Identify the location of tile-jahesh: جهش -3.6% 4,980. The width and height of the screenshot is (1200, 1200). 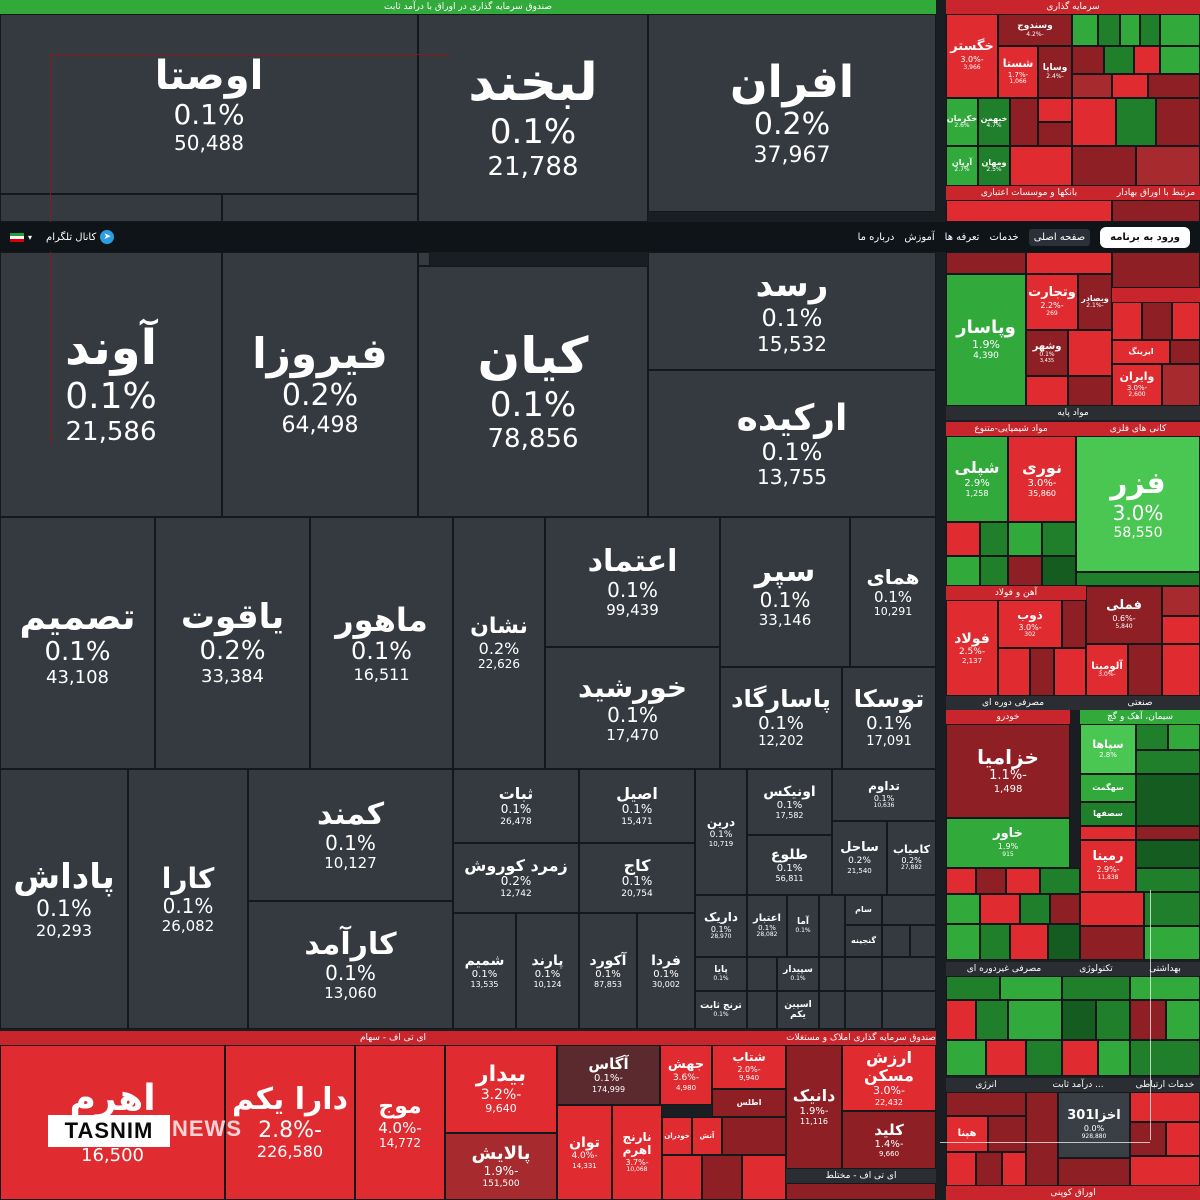
(686, 1075).